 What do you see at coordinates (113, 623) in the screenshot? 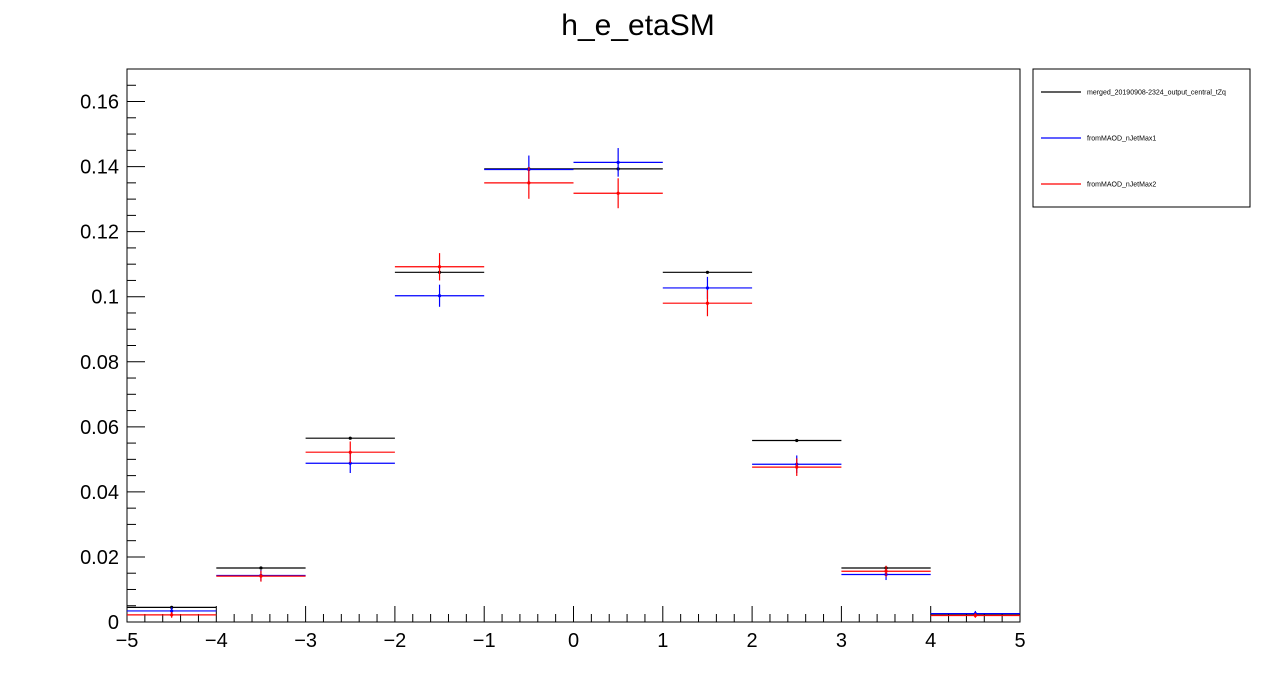
I see `y-tick-label: 0` at bounding box center [113, 623].